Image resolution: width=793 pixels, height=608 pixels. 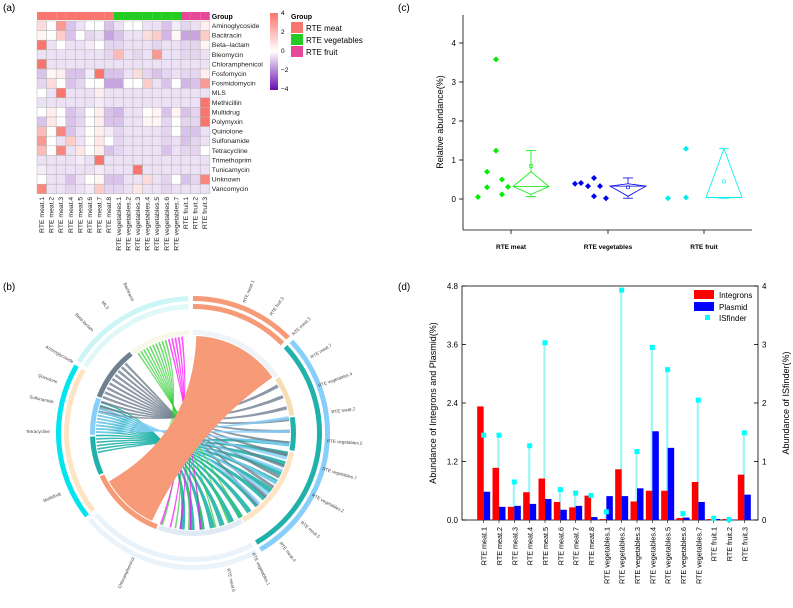 What do you see at coordinates (90, 16) in the screenshot?
I see `group-annotation-cell` at bounding box center [90, 16].